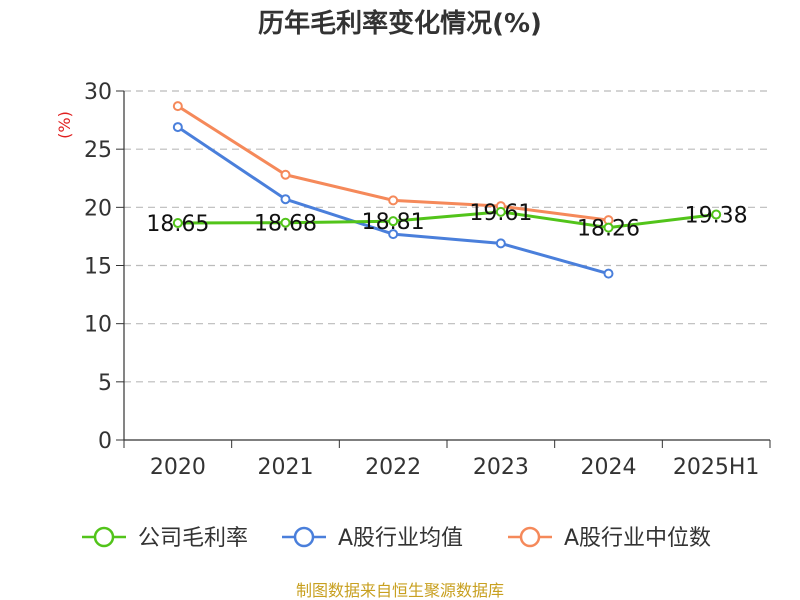 Image resolution: width=800 pixels, height=600 pixels. What do you see at coordinates (400, 538) in the screenshot?
I see `legend-label: A股行业均值` at bounding box center [400, 538].